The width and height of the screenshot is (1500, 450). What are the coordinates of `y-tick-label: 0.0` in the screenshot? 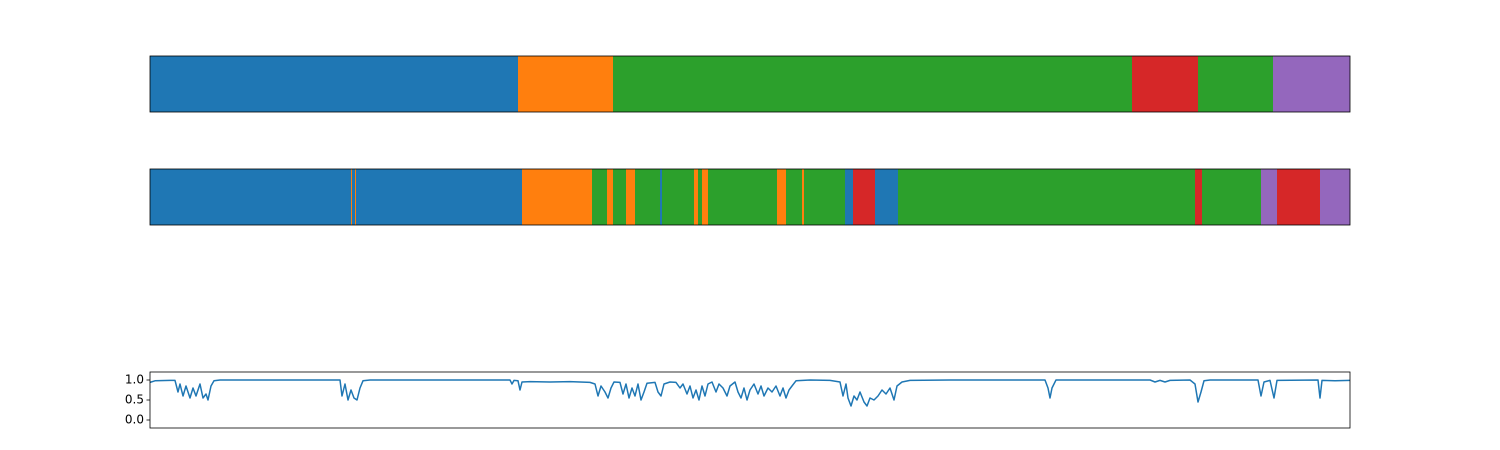 It's located at (134, 420).